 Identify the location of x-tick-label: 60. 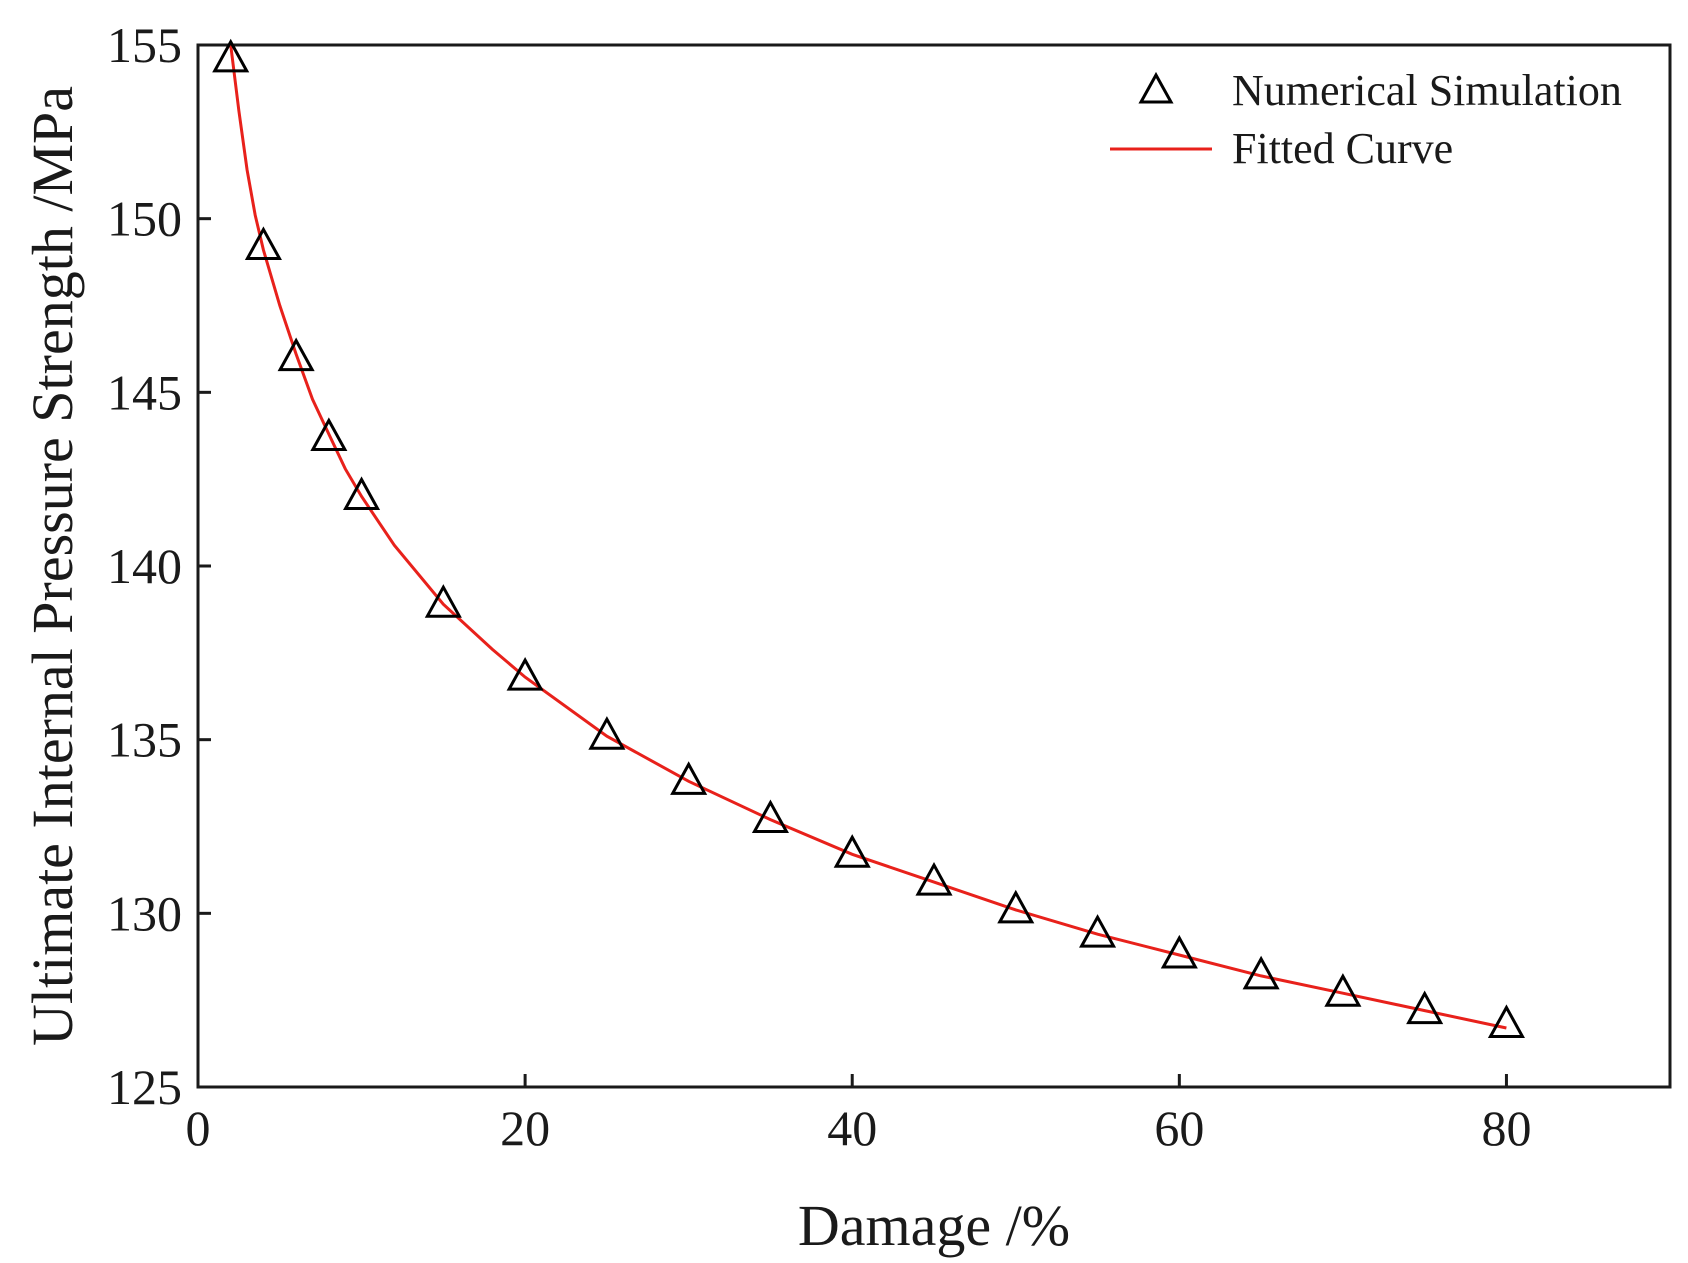
(1179, 1128).